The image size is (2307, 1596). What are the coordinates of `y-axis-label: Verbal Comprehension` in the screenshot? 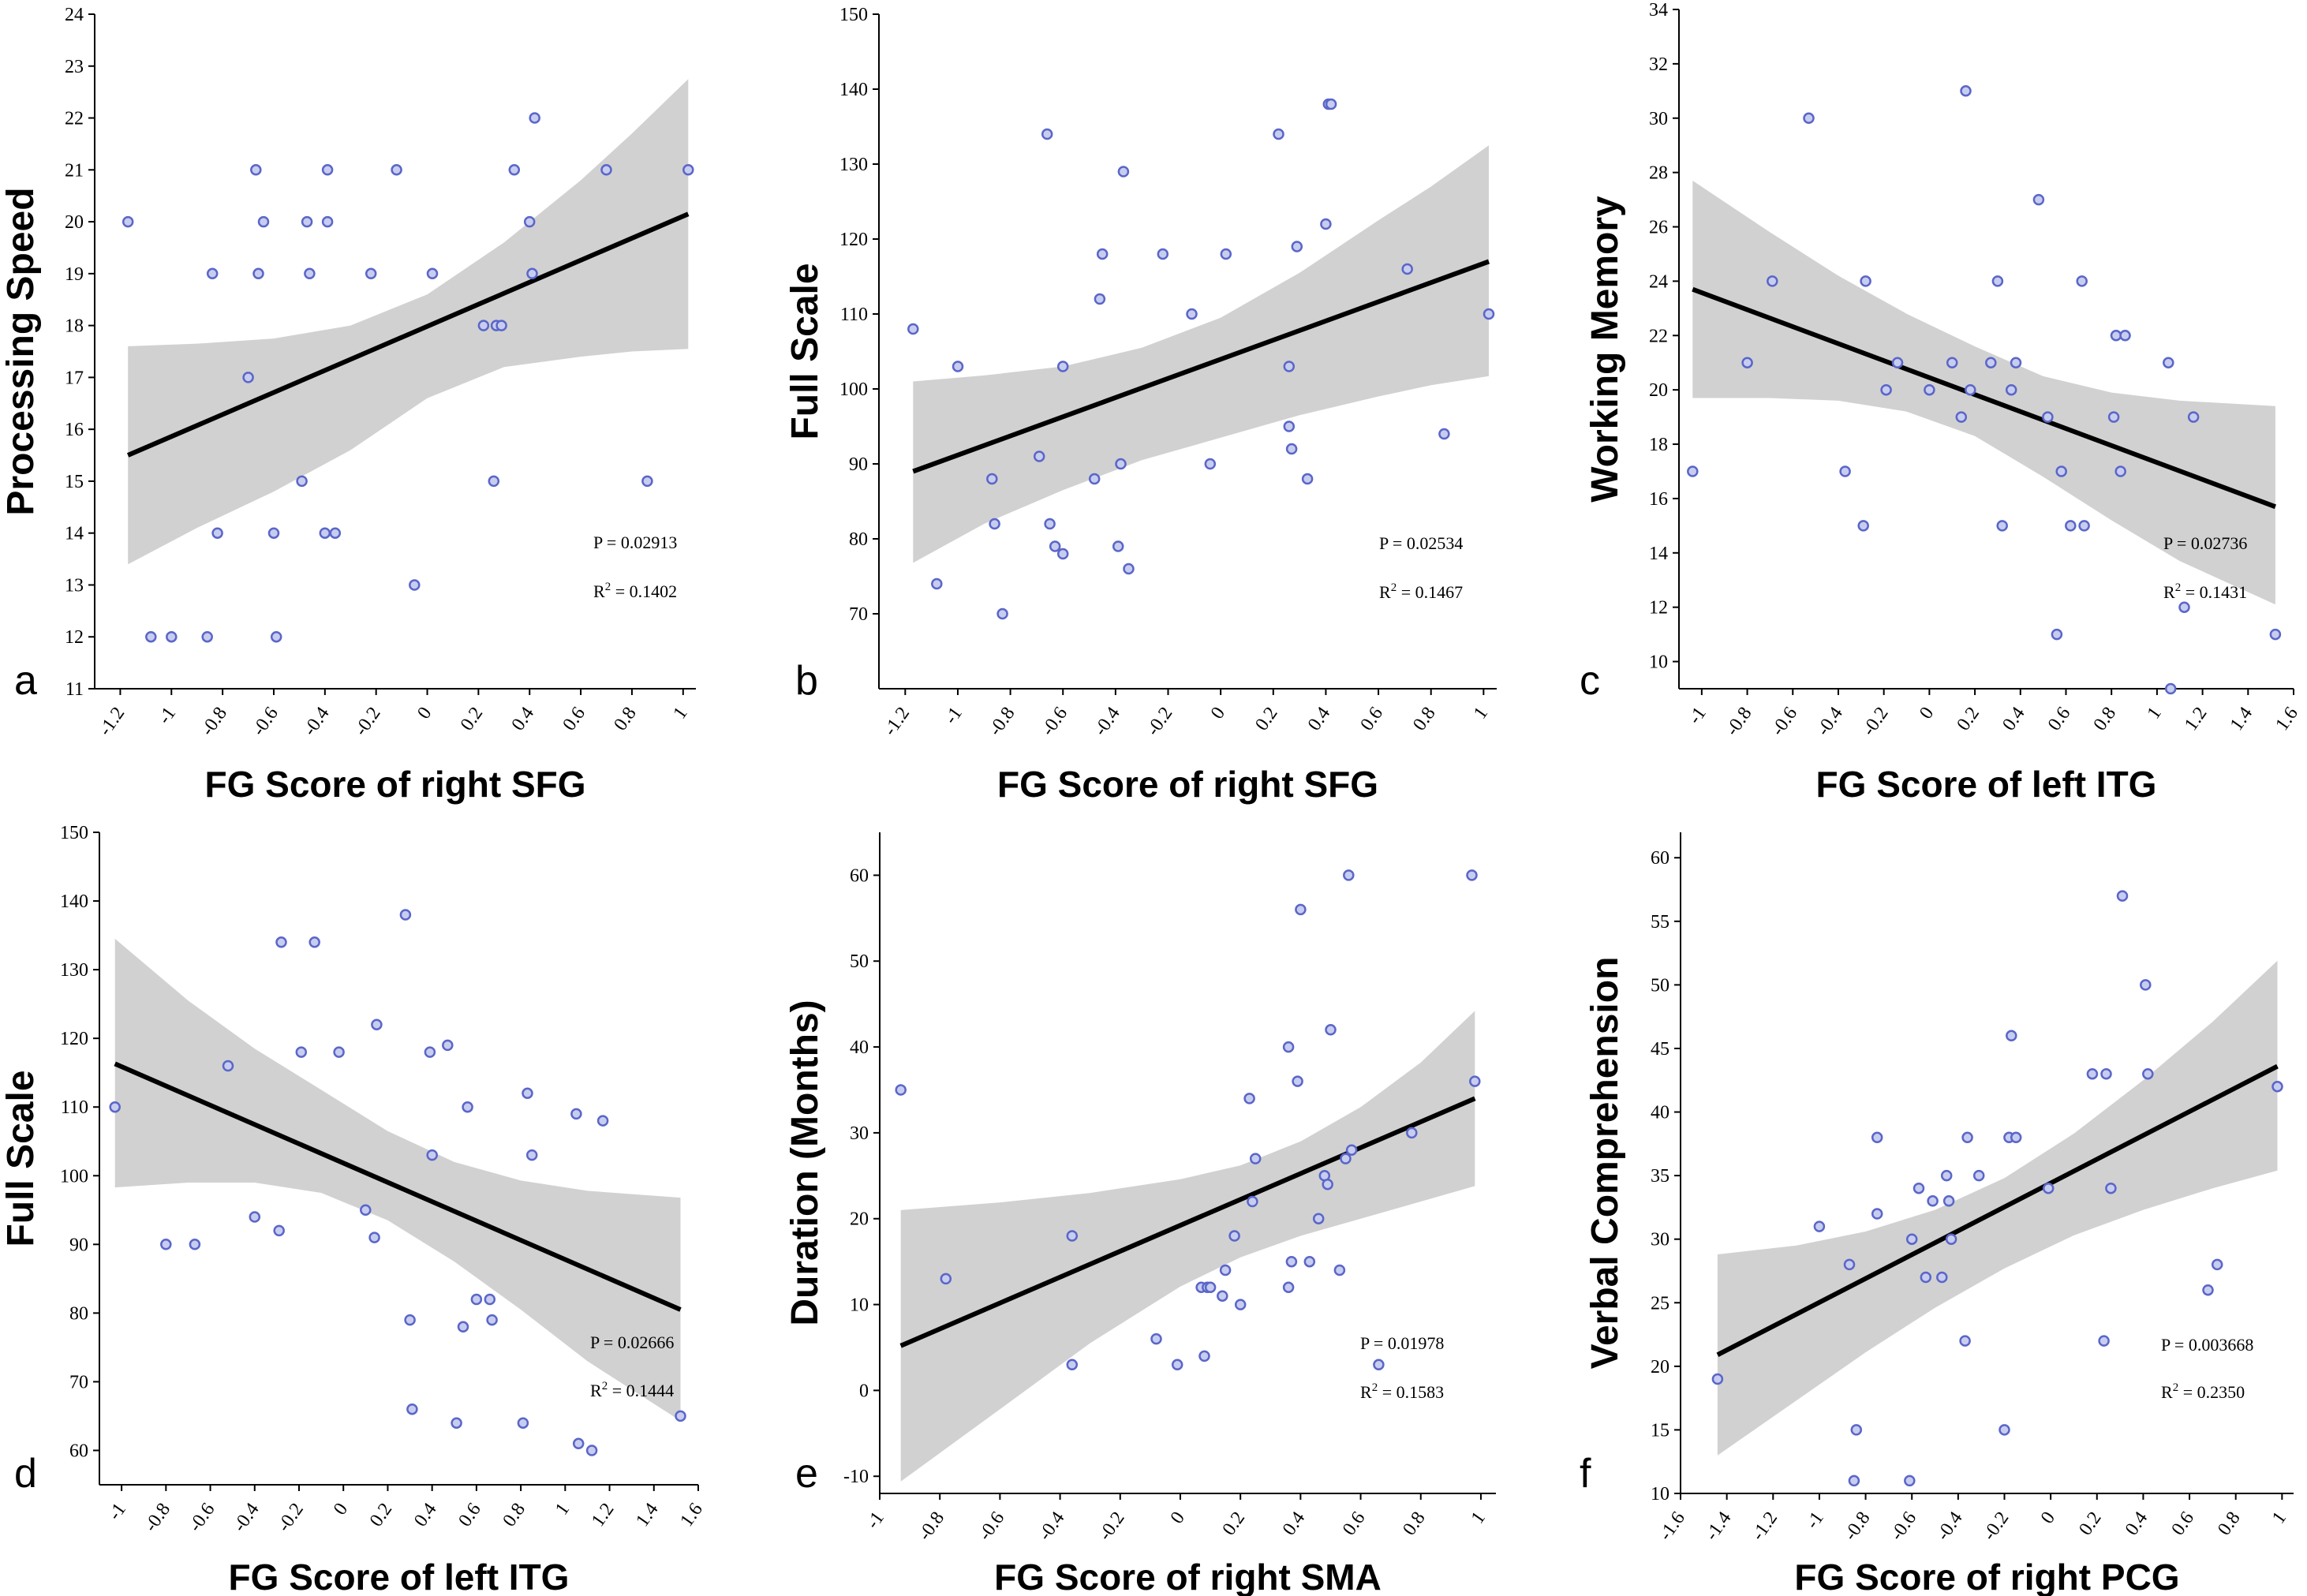 It's located at (1605, 1163).